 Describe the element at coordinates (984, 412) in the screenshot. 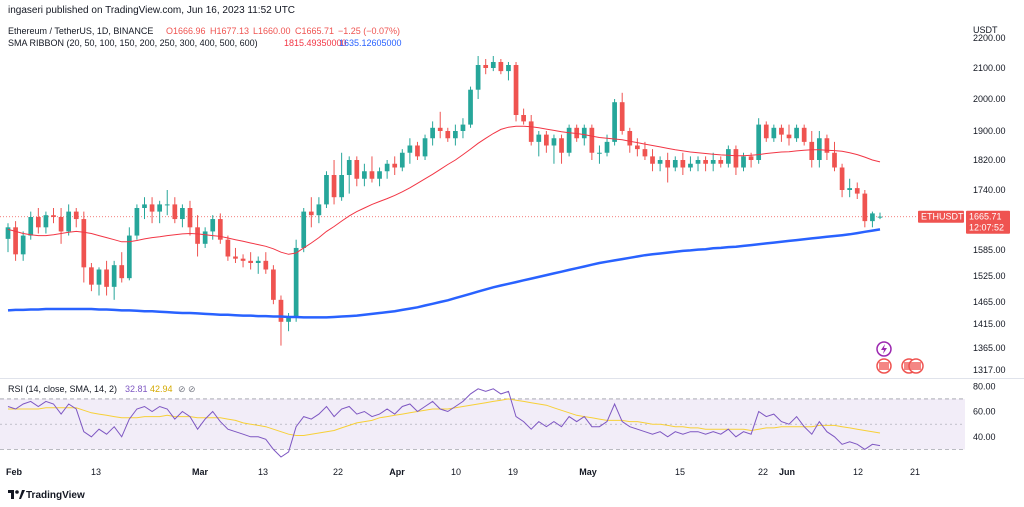

I see `rsi-tick-label: 60.00` at that location.